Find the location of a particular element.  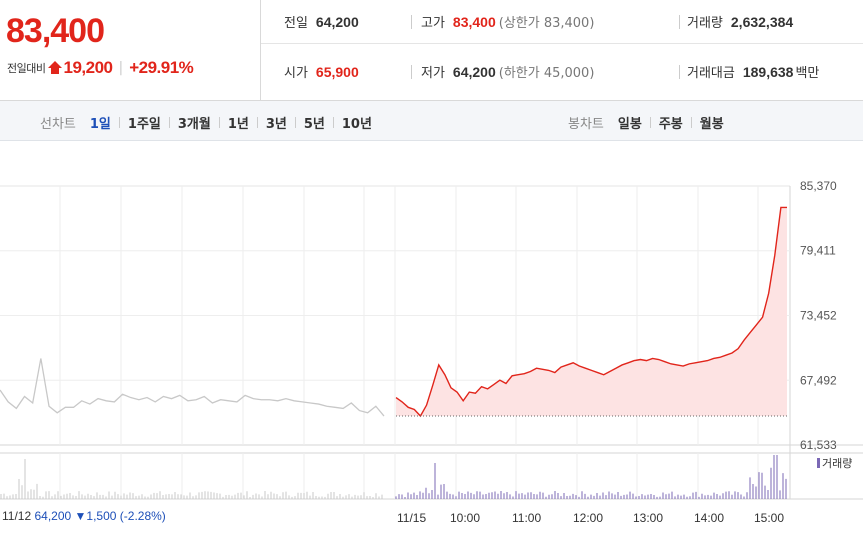

price-change: 전일대비 19,200 | +29.91% is located at coordinates (100, 68).